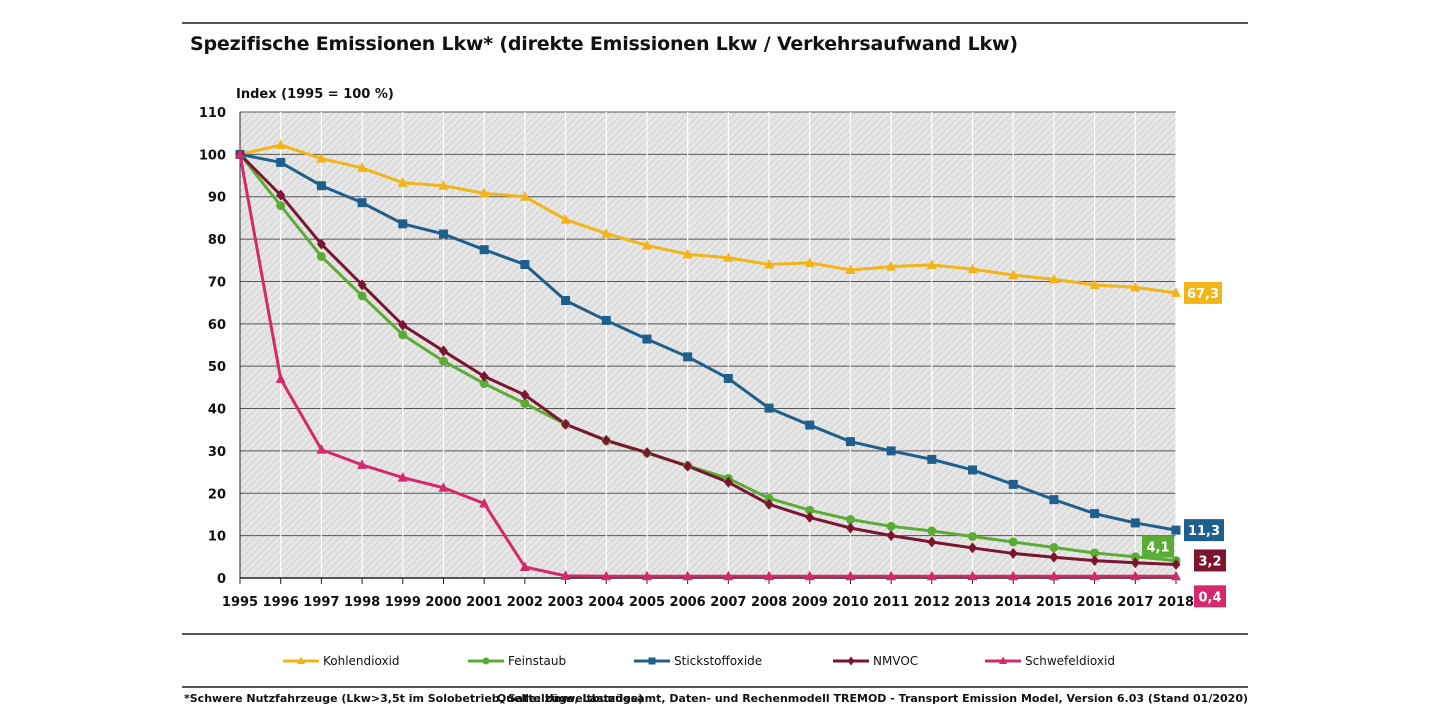  Describe the element at coordinates (537, 661) in the screenshot. I see `legend-label-feinstaub: Feinstaub` at that location.